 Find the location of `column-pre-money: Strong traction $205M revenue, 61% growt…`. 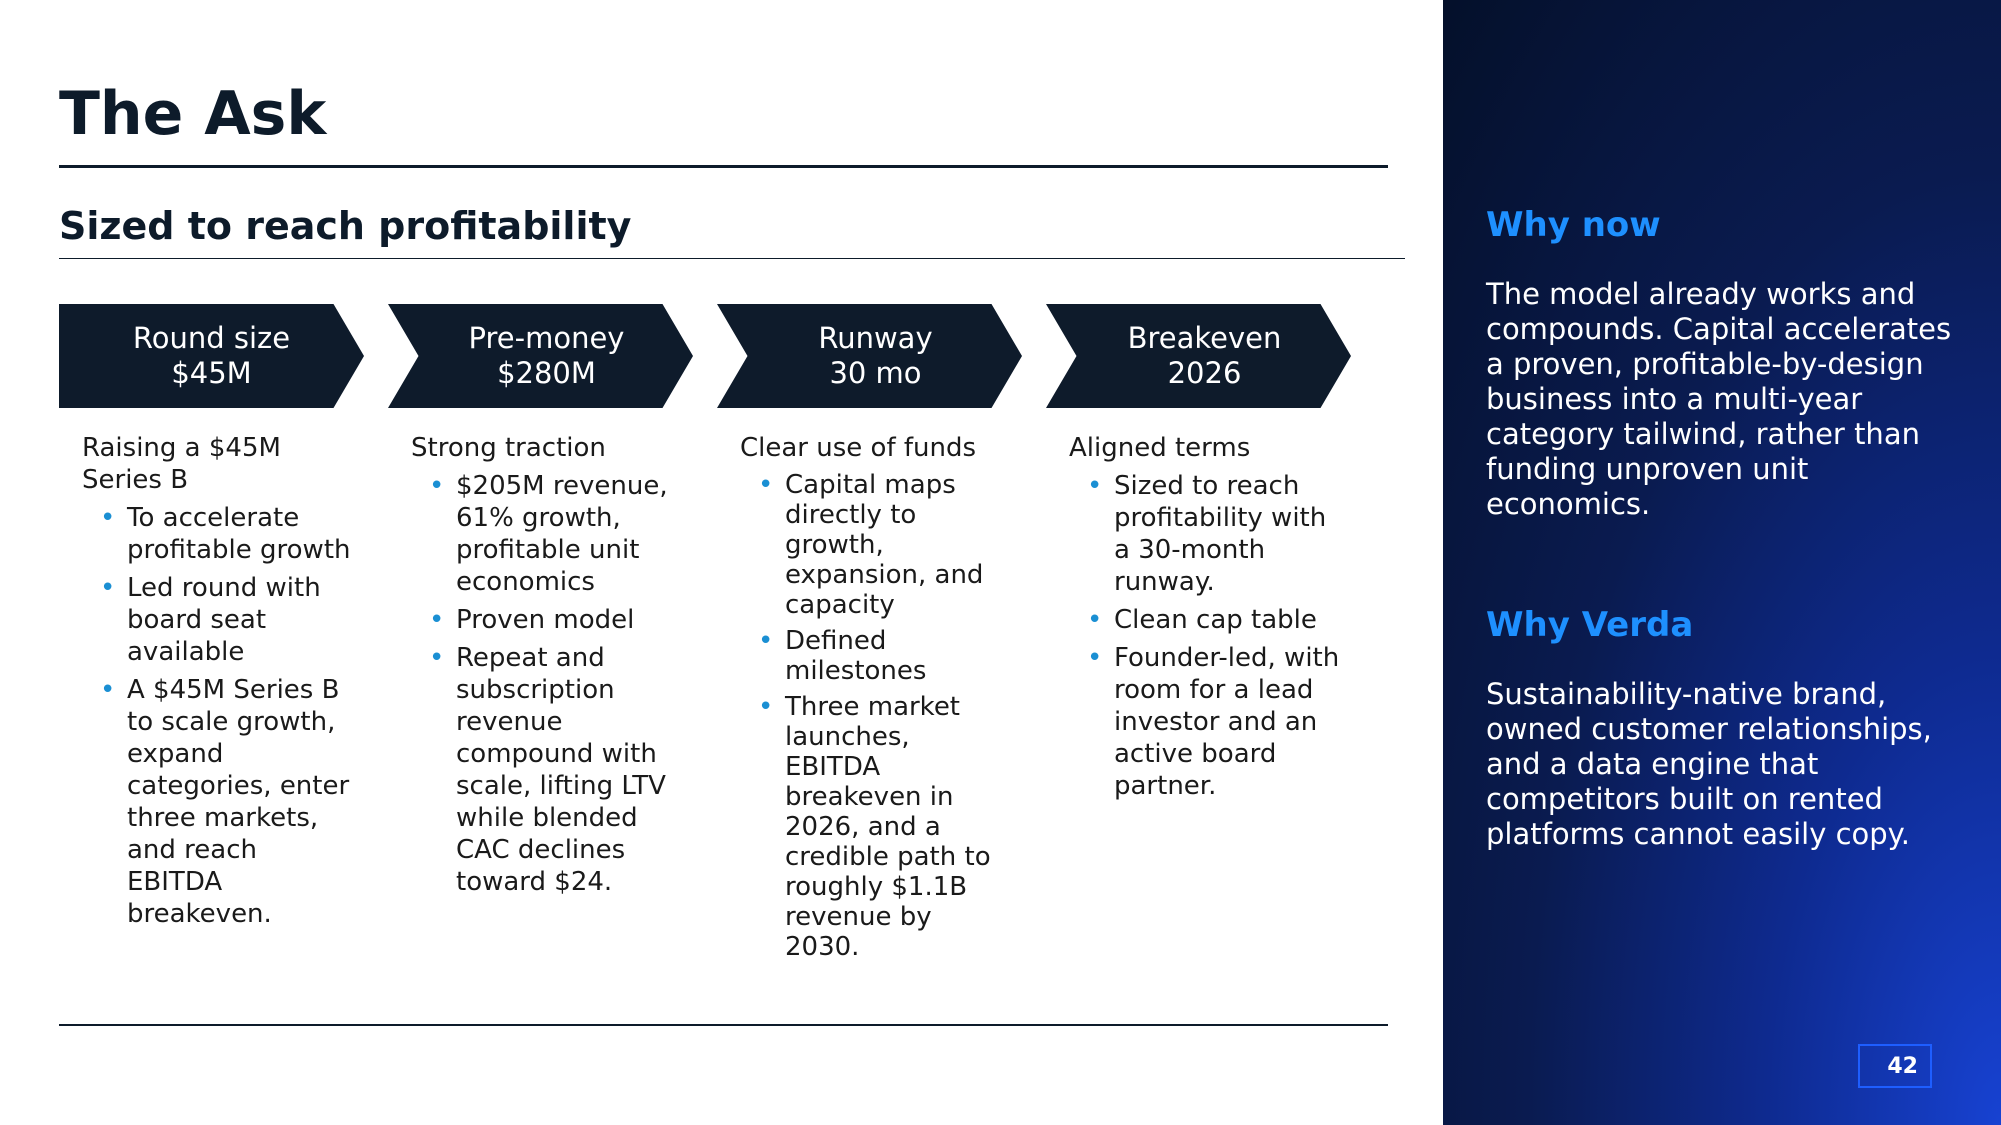

column-pre-money: Strong traction $205M revenue, 61% growt… is located at coordinates (547, 668).